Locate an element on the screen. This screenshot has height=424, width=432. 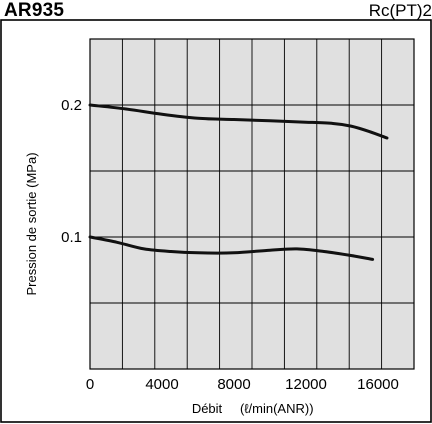
y-tick-label: 0.1 is located at coordinates (71, 237).